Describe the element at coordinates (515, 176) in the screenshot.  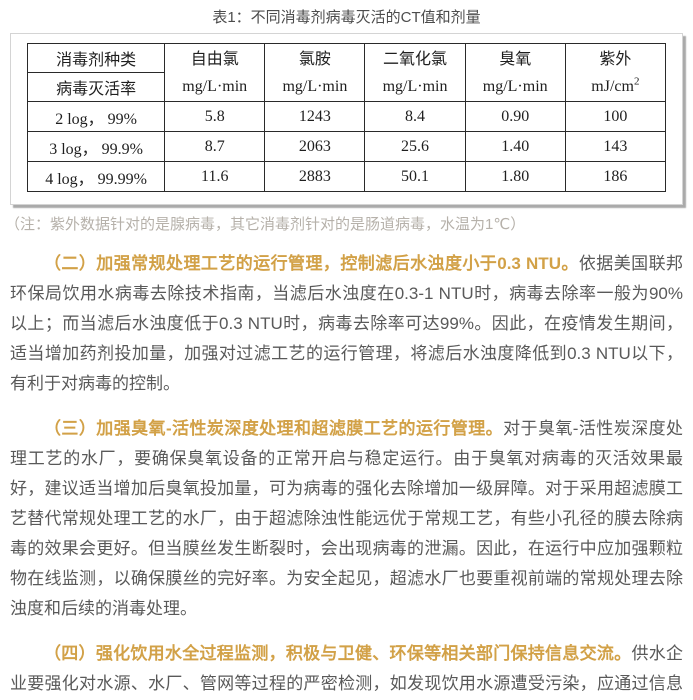
I see `table-cell: 1.80` at that location.